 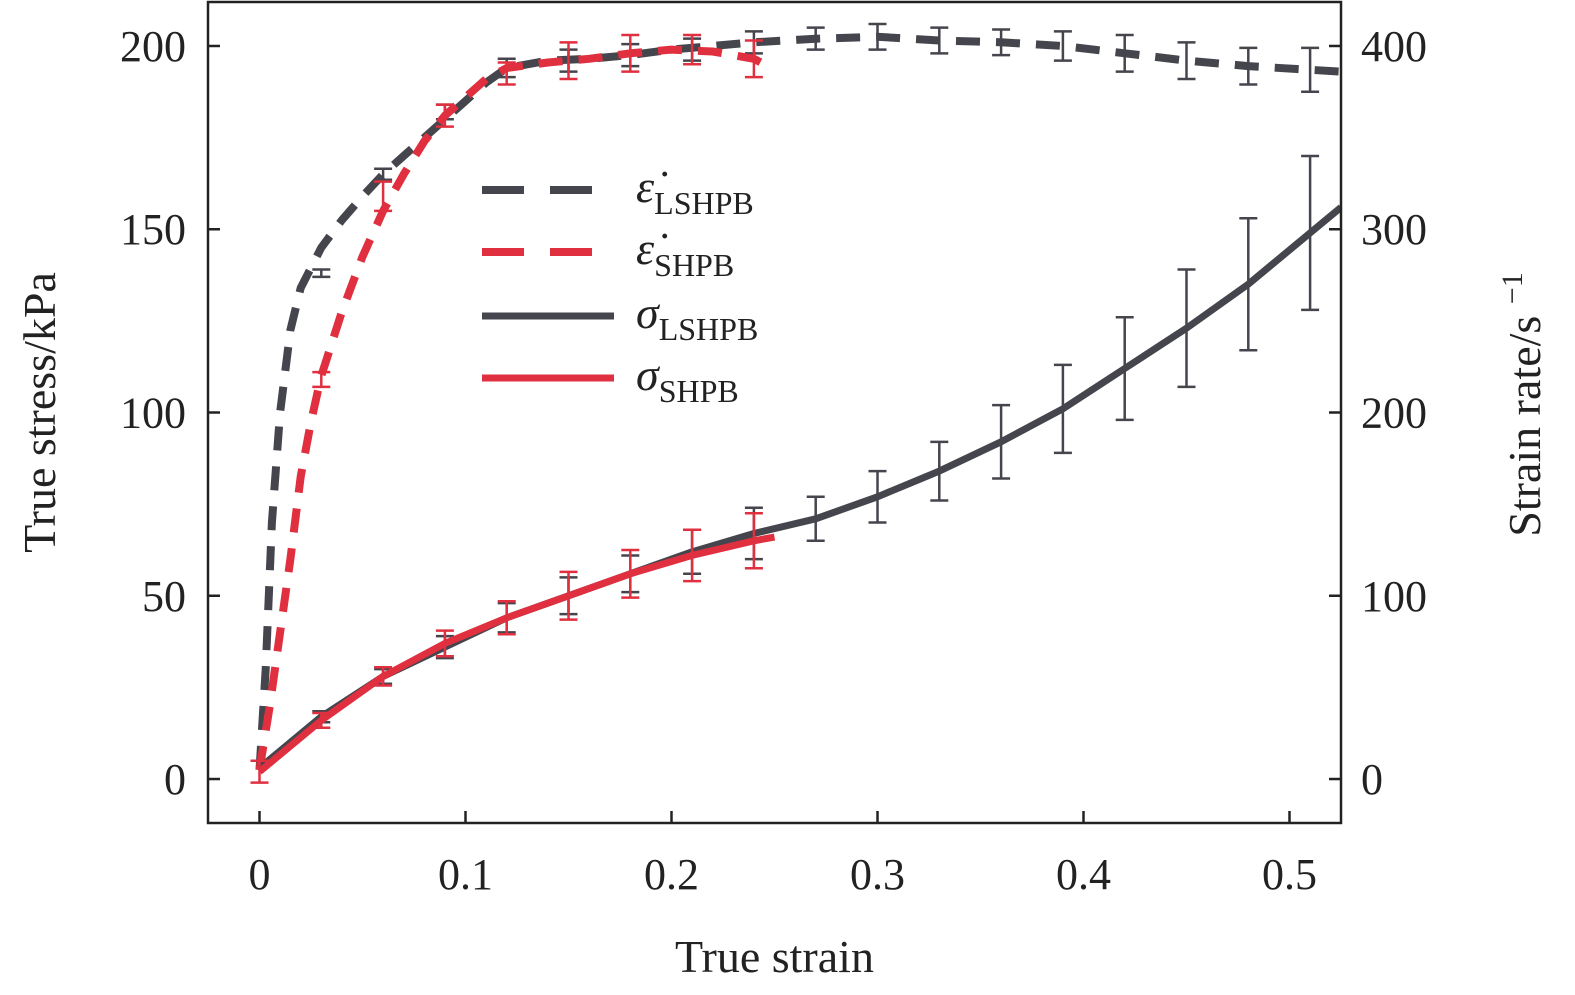 What do you see at coordinates (1524, 426) in the screenshot?
I see `y-axis-right-title-text: Strain rate/s` at bounding box center [1524, 426].